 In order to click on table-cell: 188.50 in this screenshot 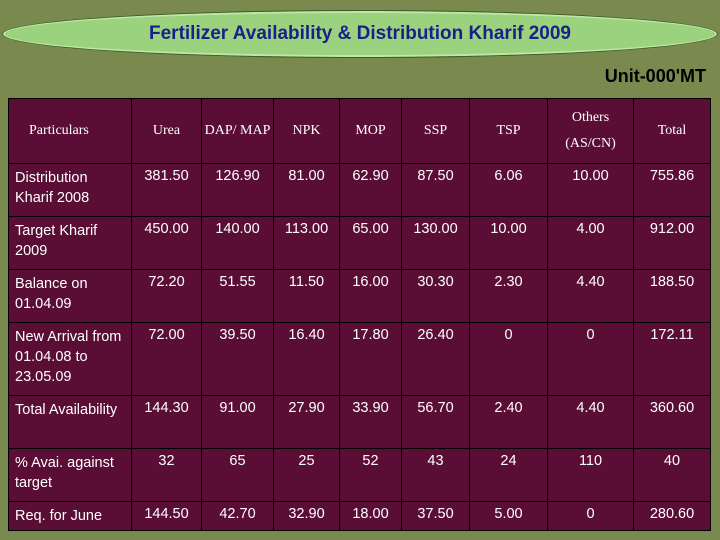, I will do `click(672, 296)`.